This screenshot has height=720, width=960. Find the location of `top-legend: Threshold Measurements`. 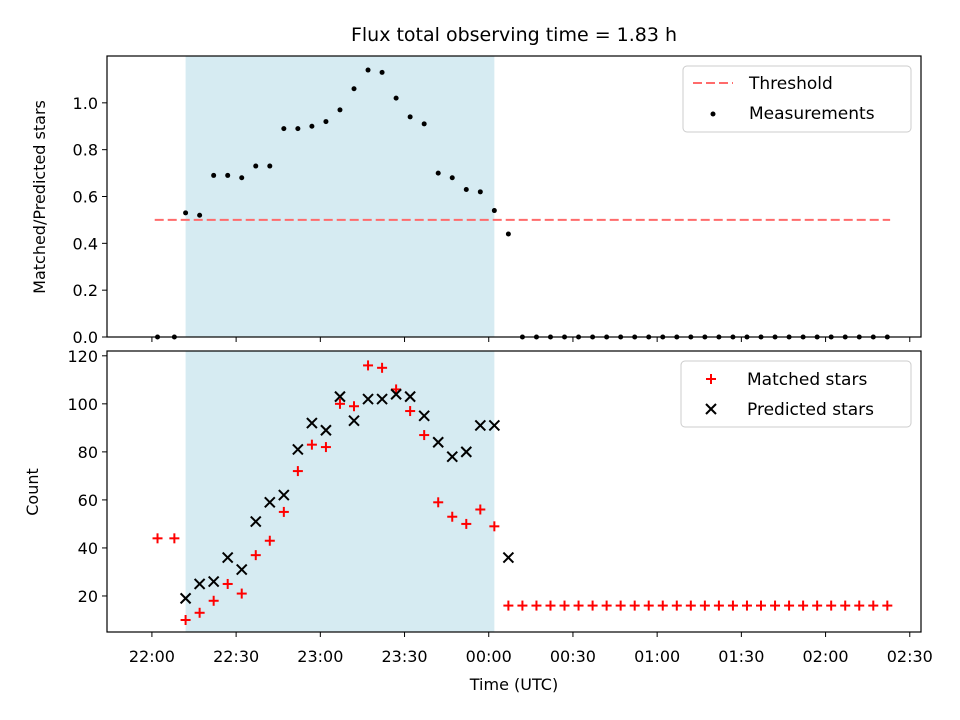

top-legend: Threshold Measurements is located at coordinates (797, 99).